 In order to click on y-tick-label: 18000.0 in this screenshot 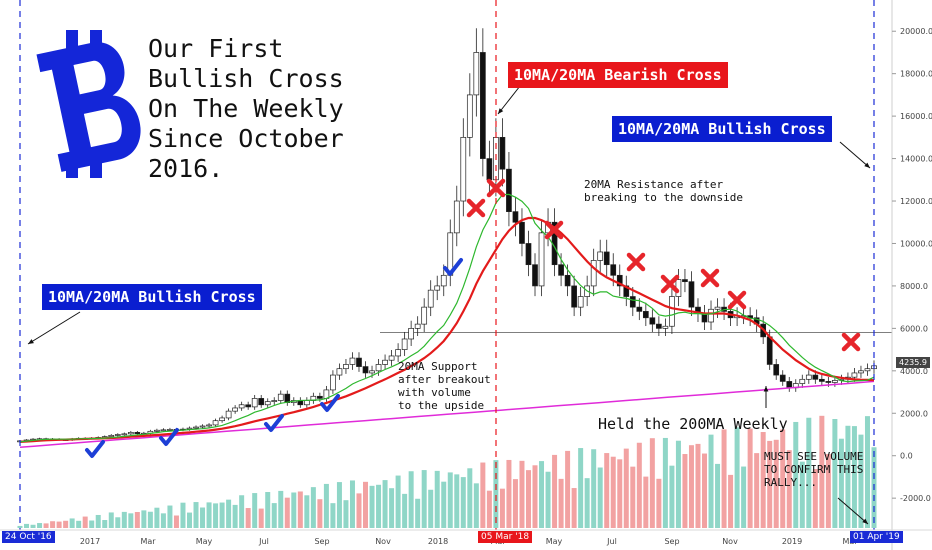, I will do `click(916, 74)`.